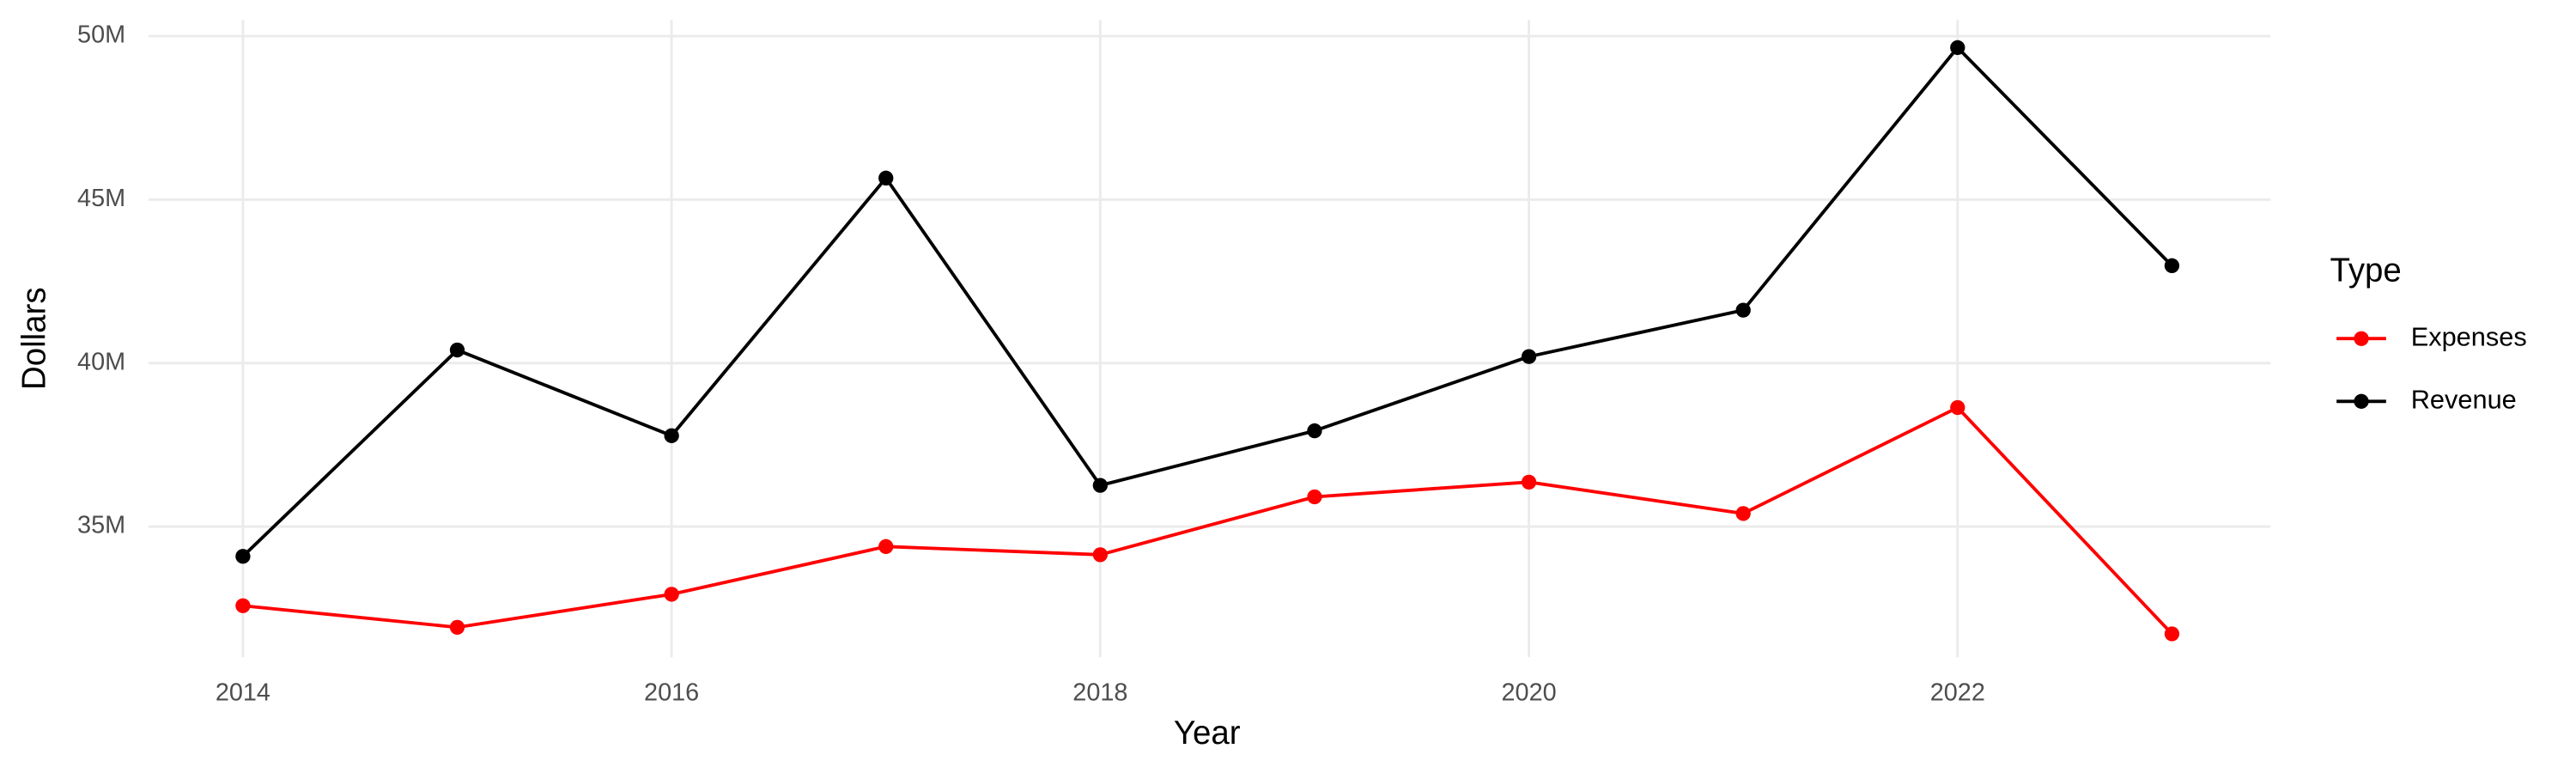 The width and height of the screenshot is (2576, 773). I want to click on x-axis-title: Year, so click(1207, 733).